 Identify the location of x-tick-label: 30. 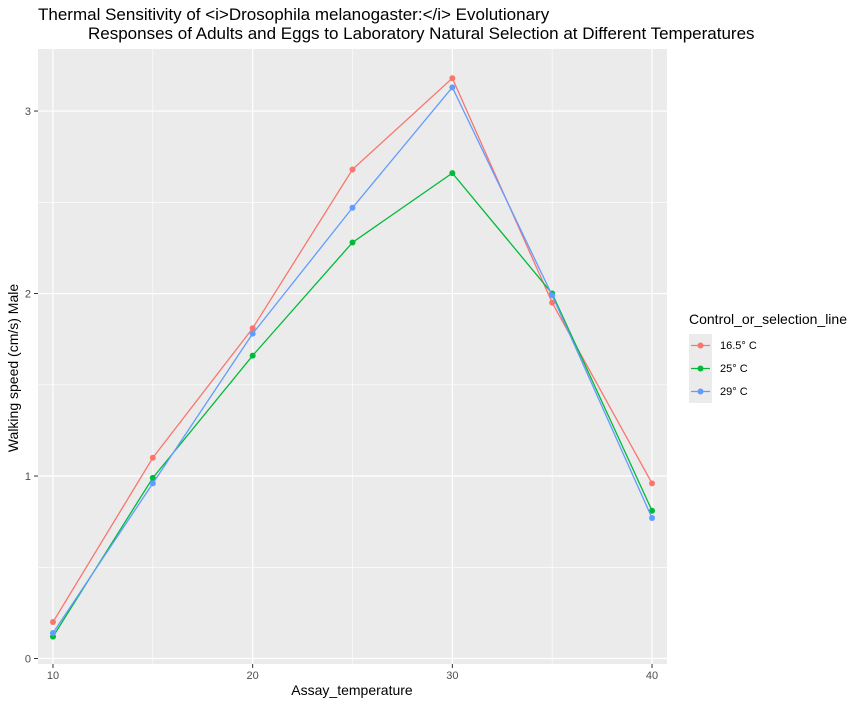
(452, 676).